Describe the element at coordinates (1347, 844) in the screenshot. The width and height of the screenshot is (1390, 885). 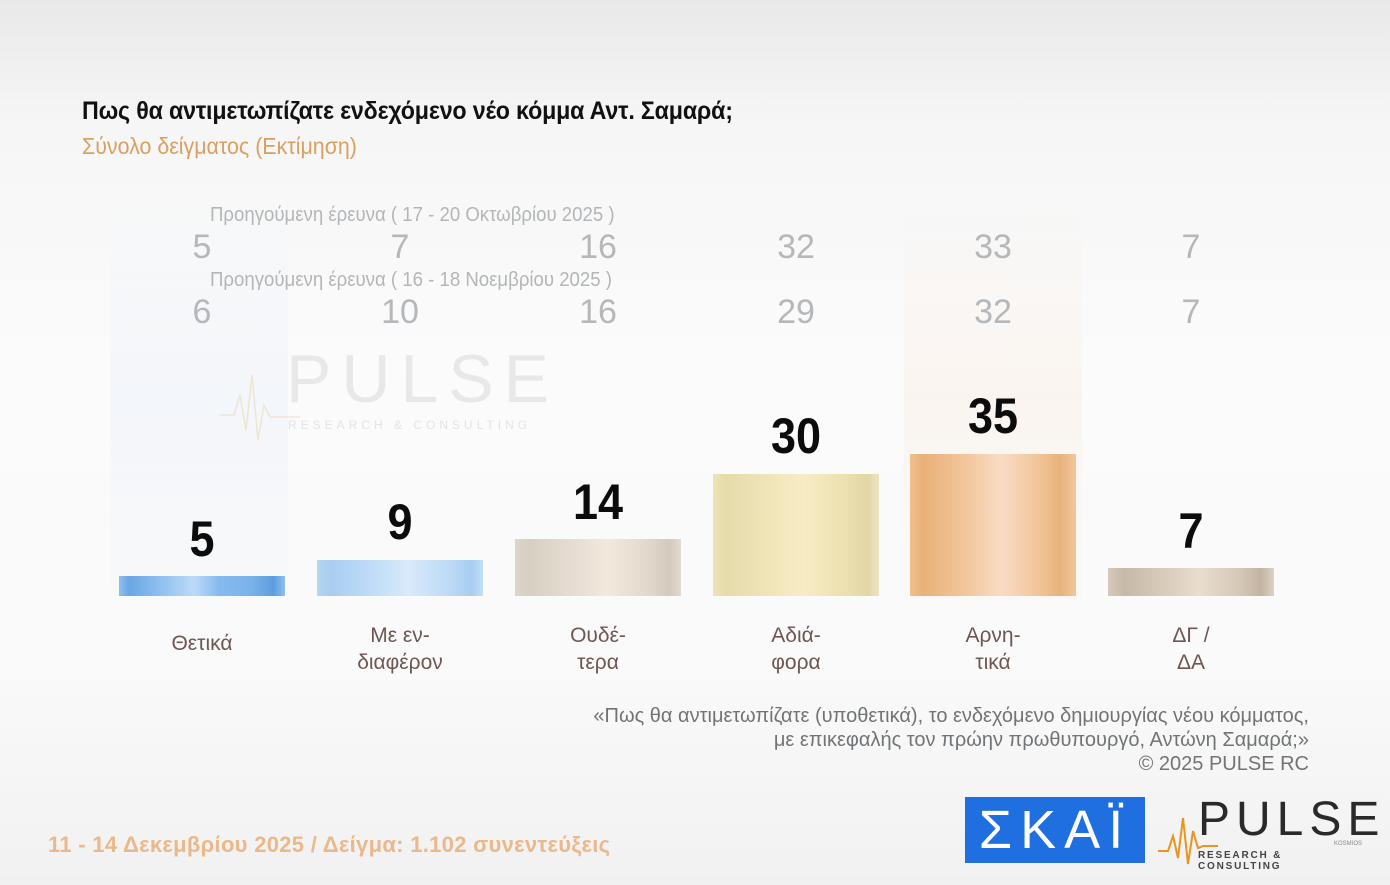
I see `pulse-logo-mini: KOSMIOS` at that location.